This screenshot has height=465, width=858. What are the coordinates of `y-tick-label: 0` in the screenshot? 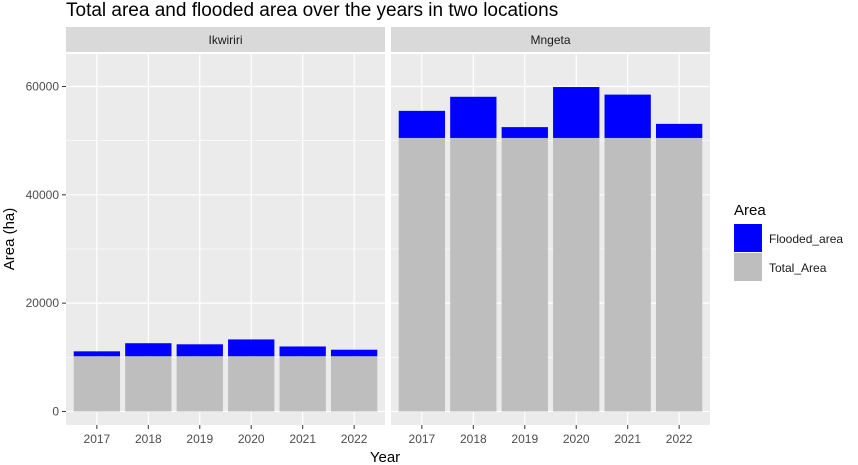 It's located at (55, 411).